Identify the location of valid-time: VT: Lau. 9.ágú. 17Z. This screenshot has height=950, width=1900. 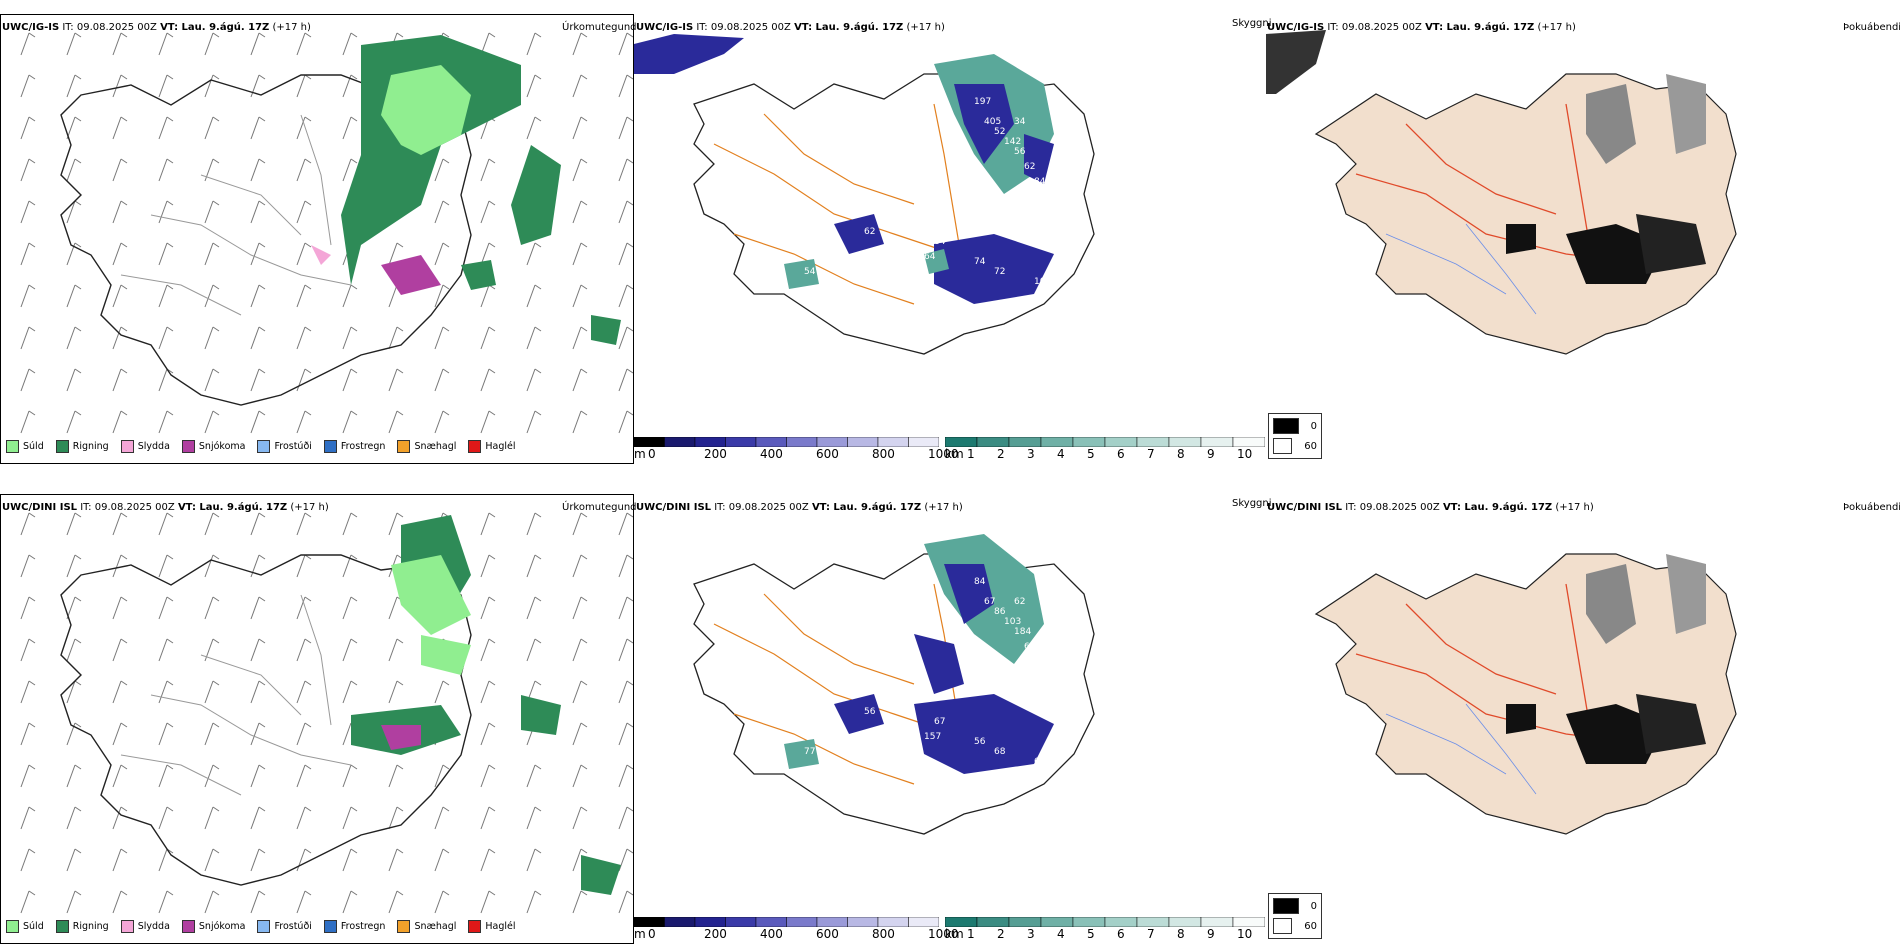
(1480, 27).